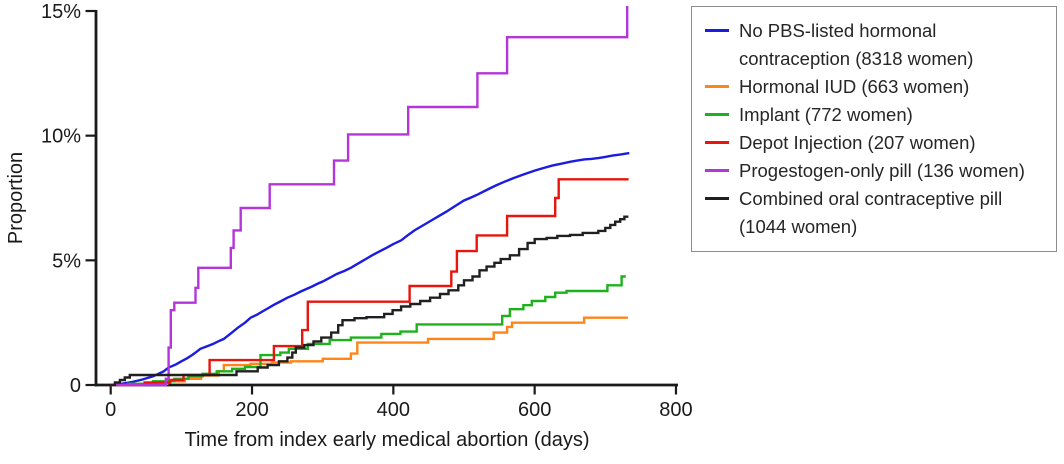  I want to click on y-axis-title: Proportion, so click(16, 198).